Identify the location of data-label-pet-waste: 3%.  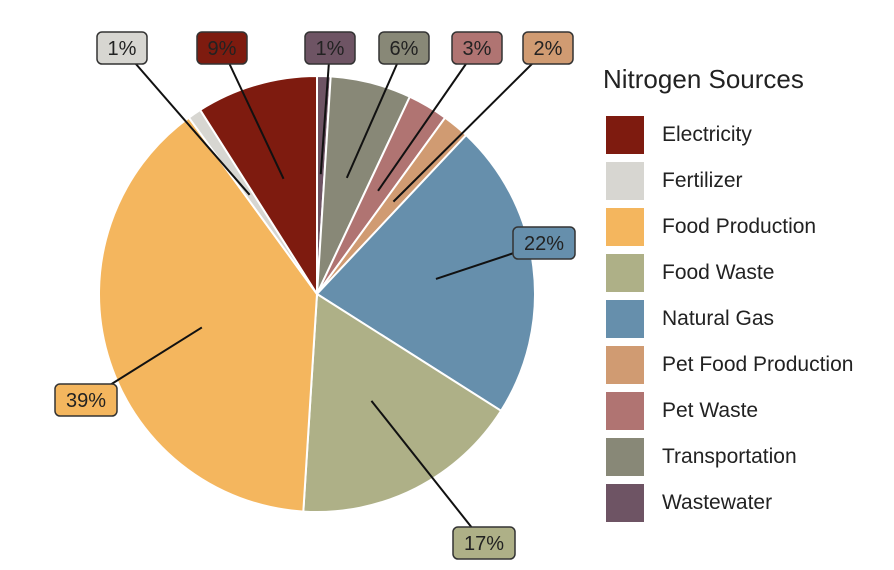
(477, 49).